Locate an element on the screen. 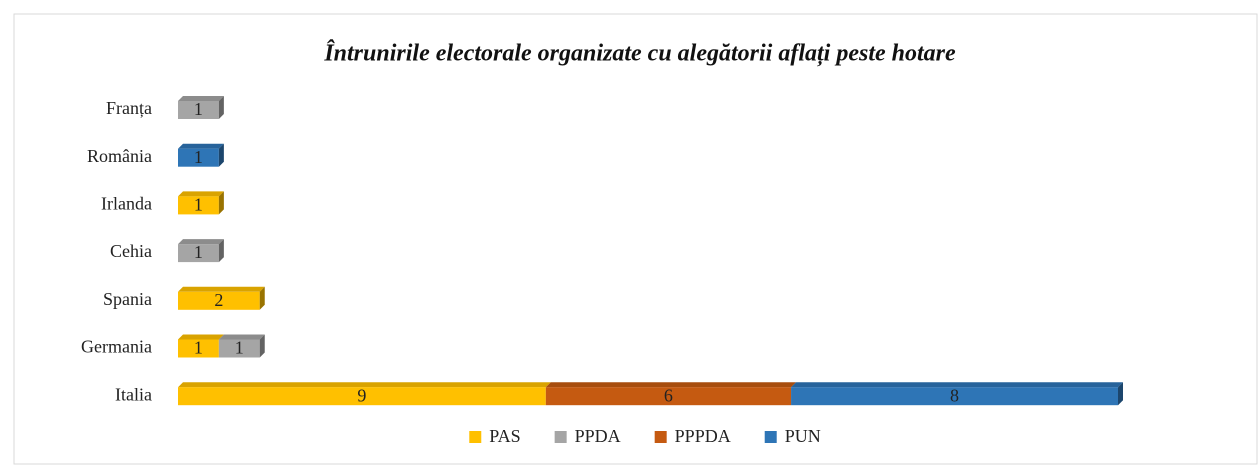 The image size is (1258, 465). legend-label: PPDA is located at coordinates (598, 436).